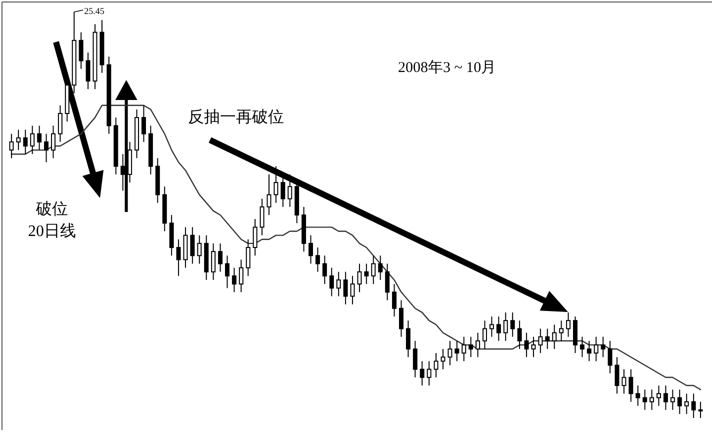  I want to click on annotation: 反抽一再破位, so click(236, 117).